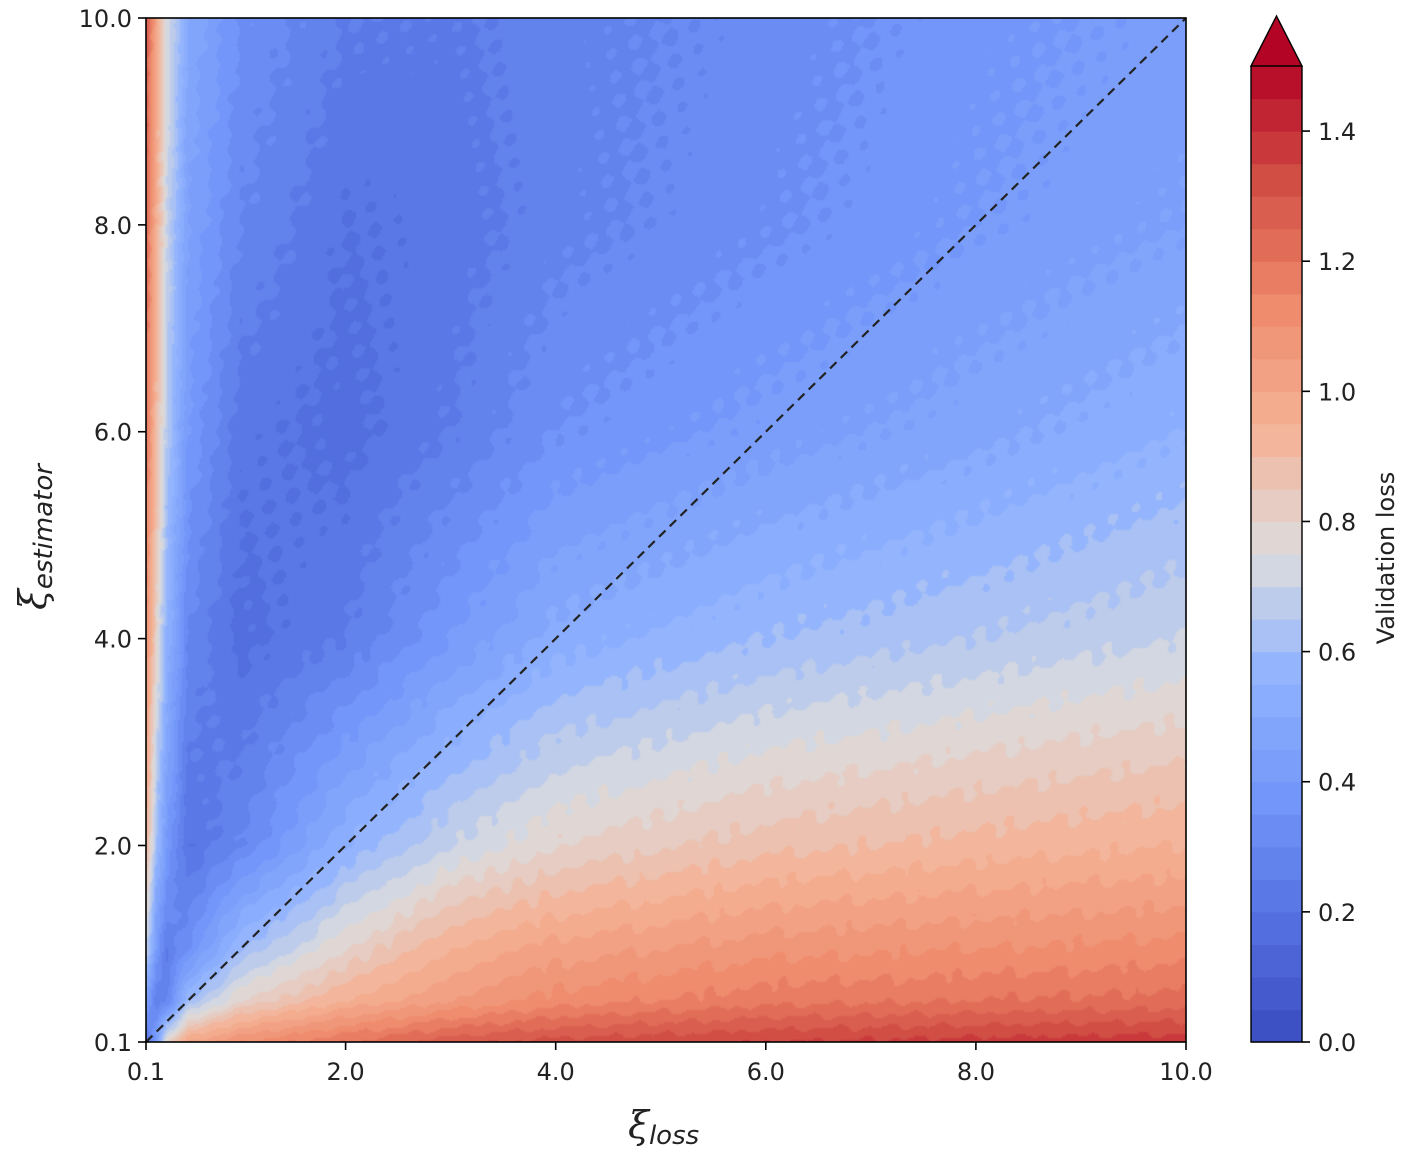 The height and width of the screenshot is (1152, 1406). I want to click on x-tick-label: 6.0, so click(766, 1072).